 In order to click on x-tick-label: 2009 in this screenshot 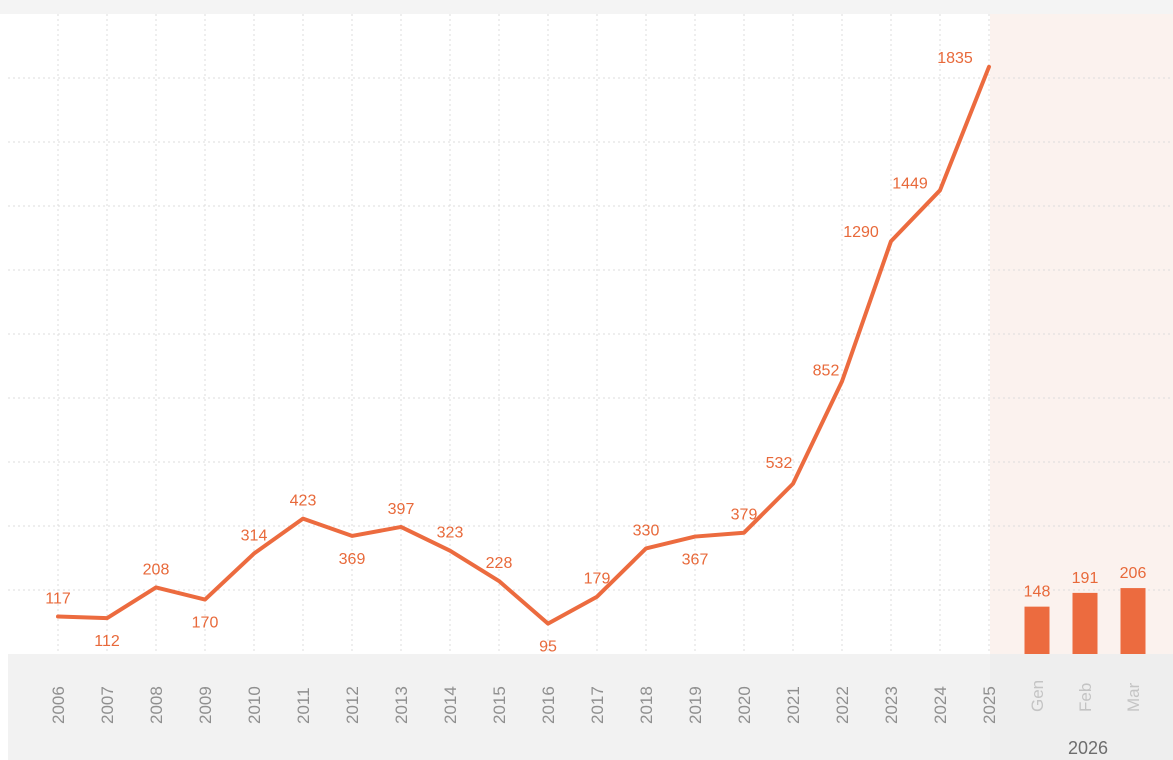, I will do `click(205, 705)`.